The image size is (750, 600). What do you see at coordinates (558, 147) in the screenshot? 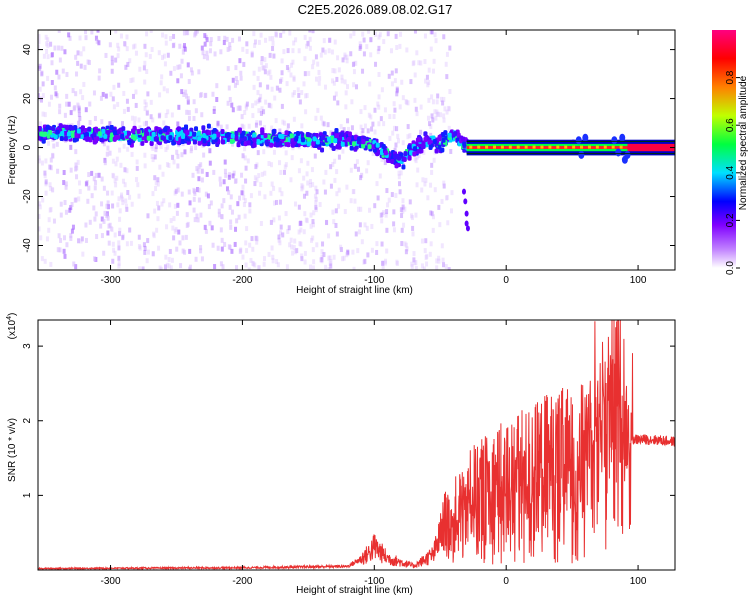
I see `line-band-dot` at bounding box center [558, 147].